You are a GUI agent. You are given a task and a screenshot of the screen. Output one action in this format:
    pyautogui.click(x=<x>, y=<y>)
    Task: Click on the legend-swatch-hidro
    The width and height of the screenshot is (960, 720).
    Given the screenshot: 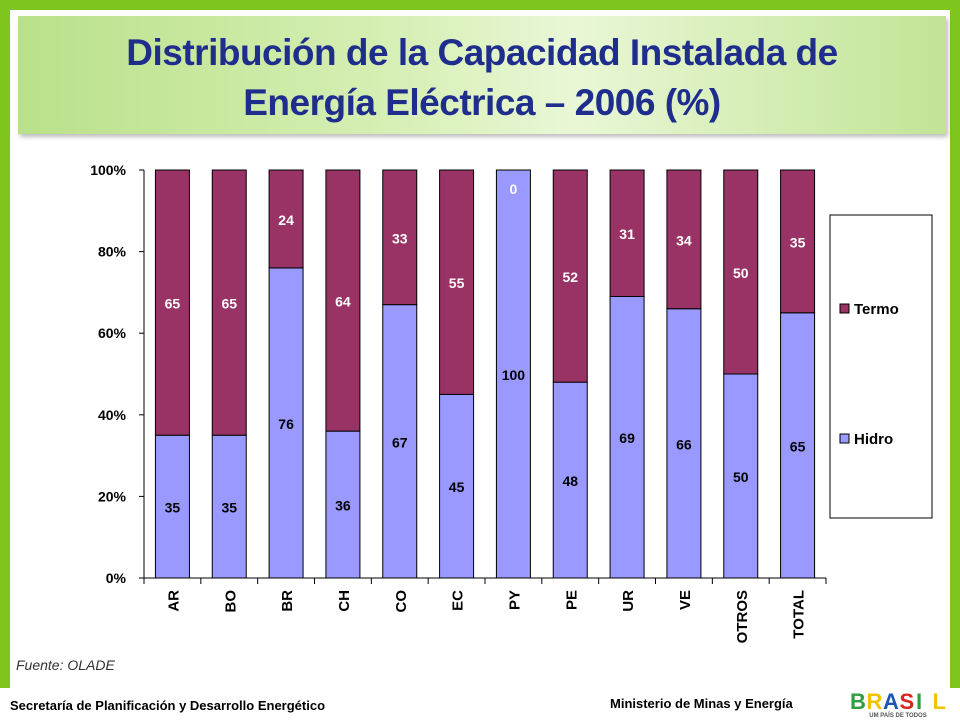 What is the action you would take?
    pyautogui.click(x=844, y=438)
    